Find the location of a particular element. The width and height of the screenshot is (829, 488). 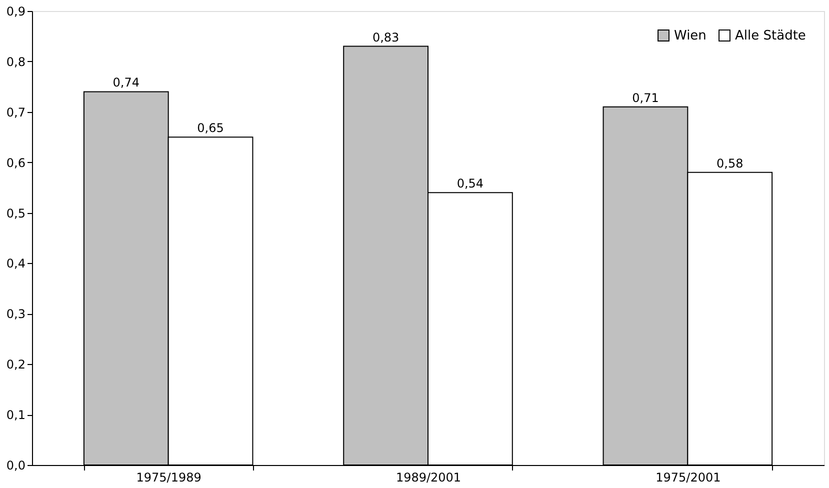

y-tick-label: 0,6 is located at coordinates (16, 163).